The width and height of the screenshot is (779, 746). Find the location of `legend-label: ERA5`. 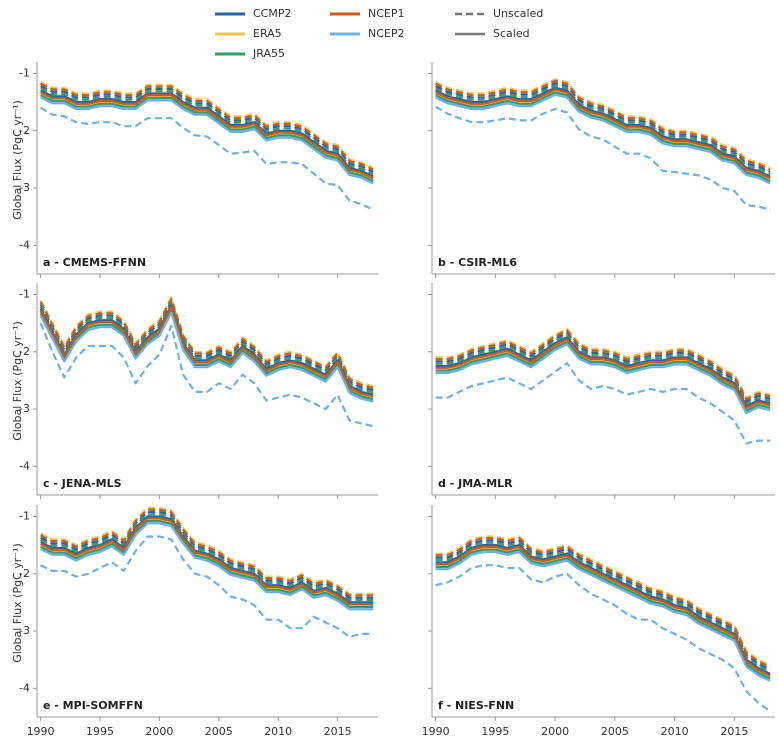

legend-label: ERA5 is located at coordinates (267, 33).